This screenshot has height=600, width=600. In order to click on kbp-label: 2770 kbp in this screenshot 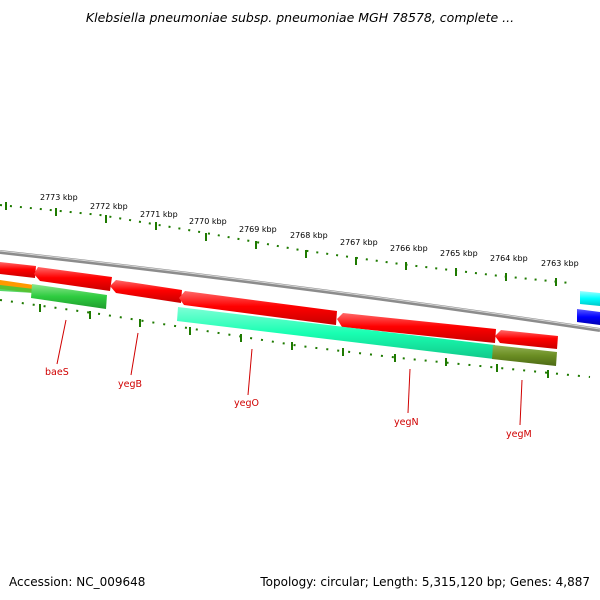, I will do `click(208, 221)`.